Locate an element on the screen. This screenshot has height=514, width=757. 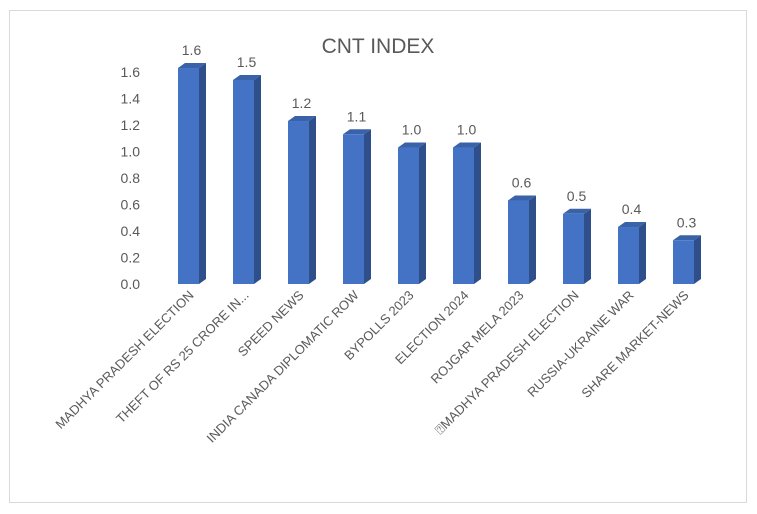
x-tick-label: ROJGAR MELA 2023 is located at coordinates (477, 337).